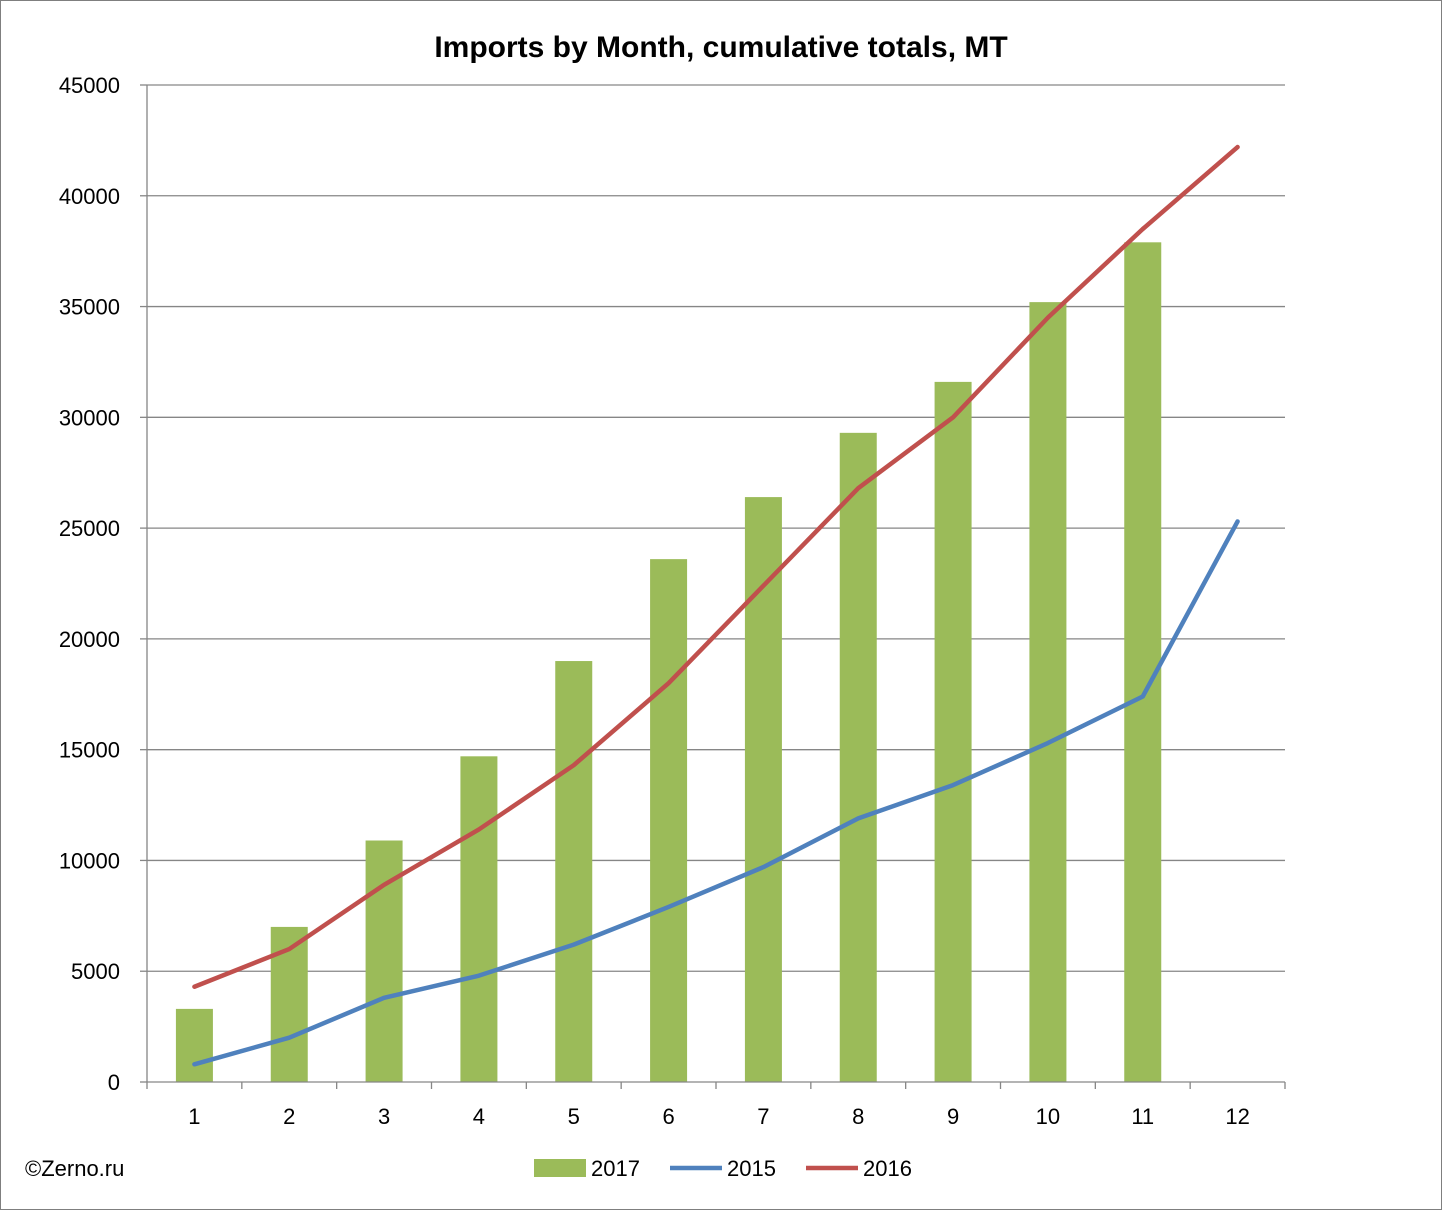  I want to click on y-tick-label: 25000, so click(89, 528).